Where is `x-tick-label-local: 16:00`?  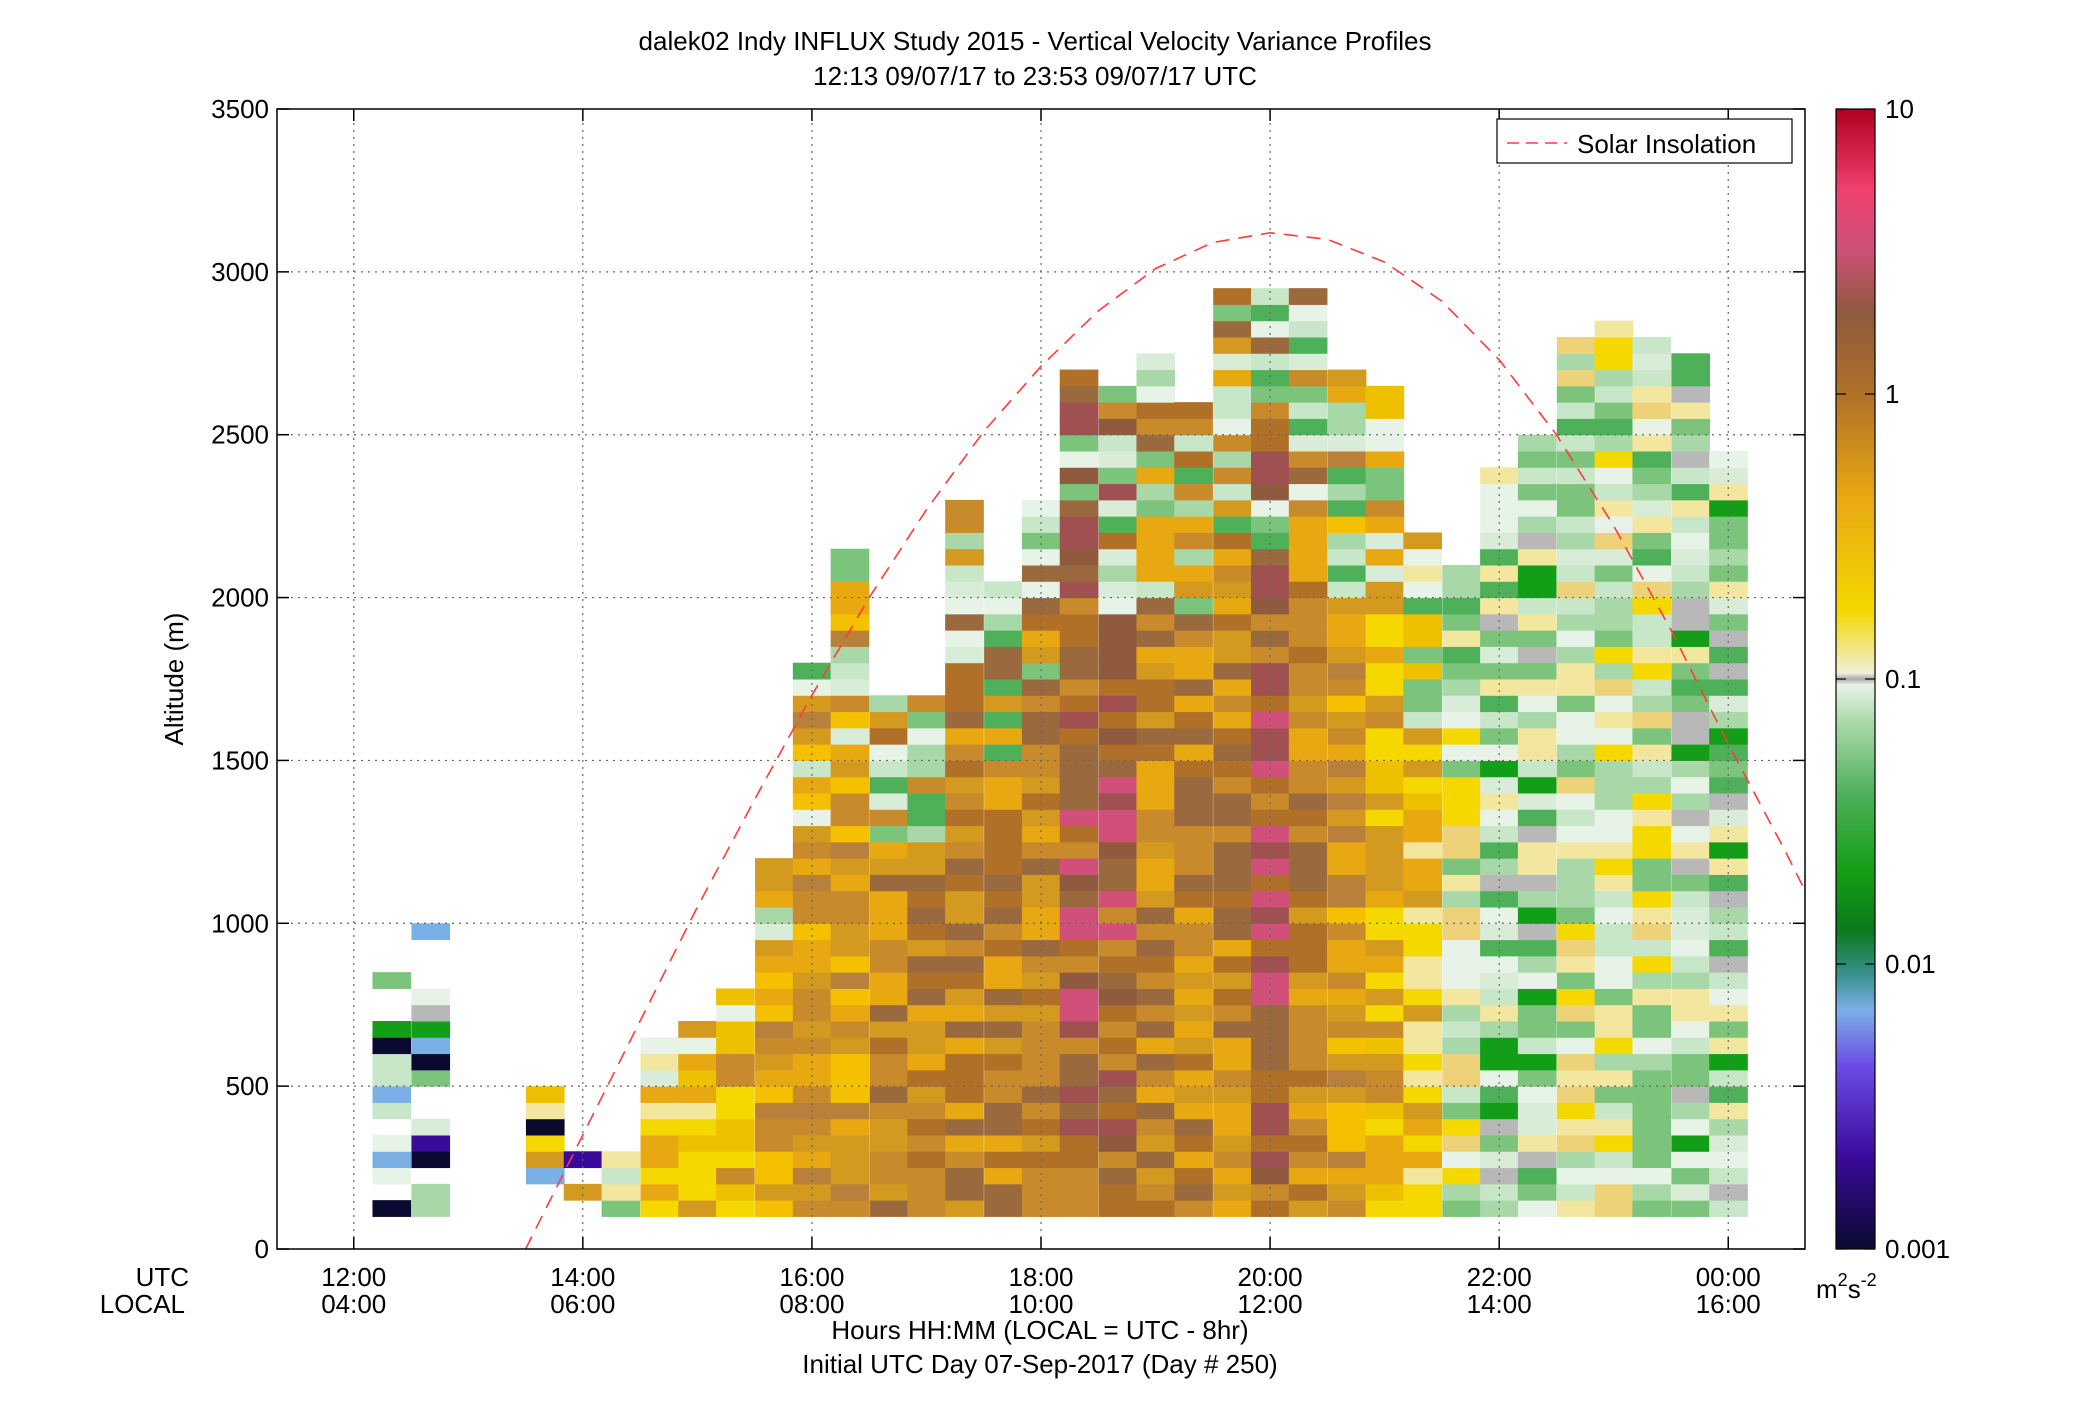
x-tick-label-local: 16:00 is located at coordinates (1728, 1304).